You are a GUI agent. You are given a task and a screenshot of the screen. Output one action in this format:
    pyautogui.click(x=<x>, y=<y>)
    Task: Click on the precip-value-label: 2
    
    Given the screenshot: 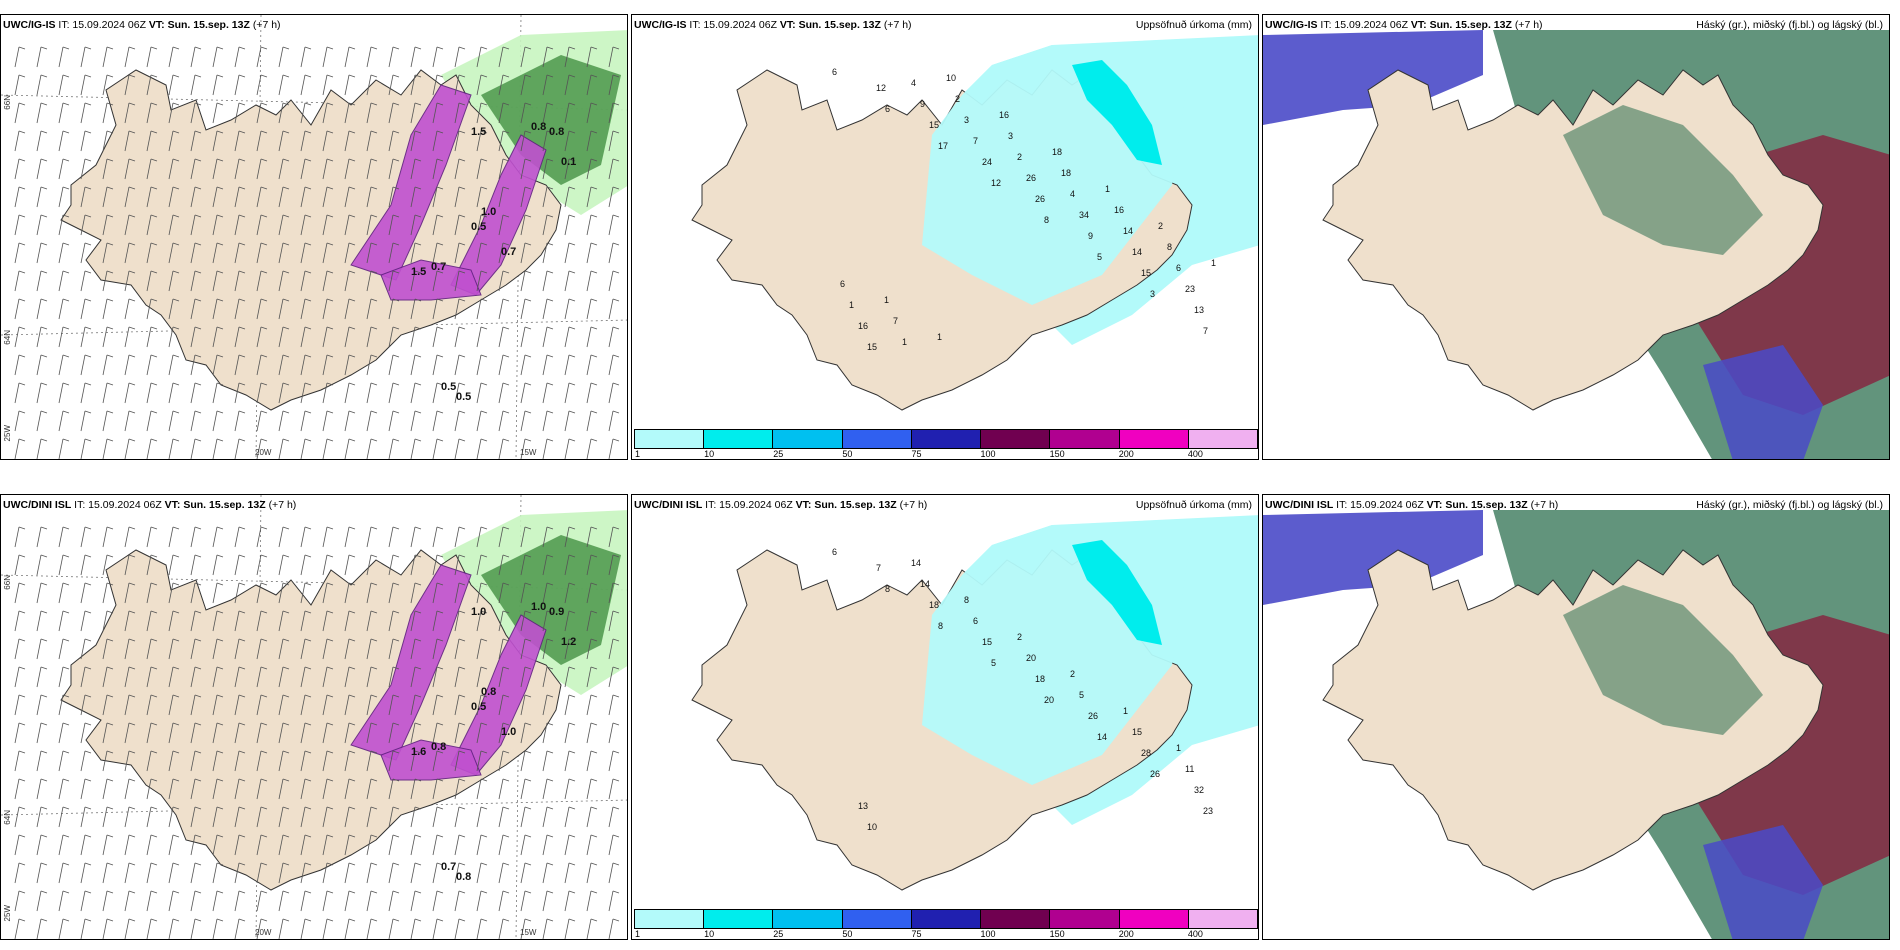 What is the action you would take?
    pyautogui.click(x=1019, y=637)
    